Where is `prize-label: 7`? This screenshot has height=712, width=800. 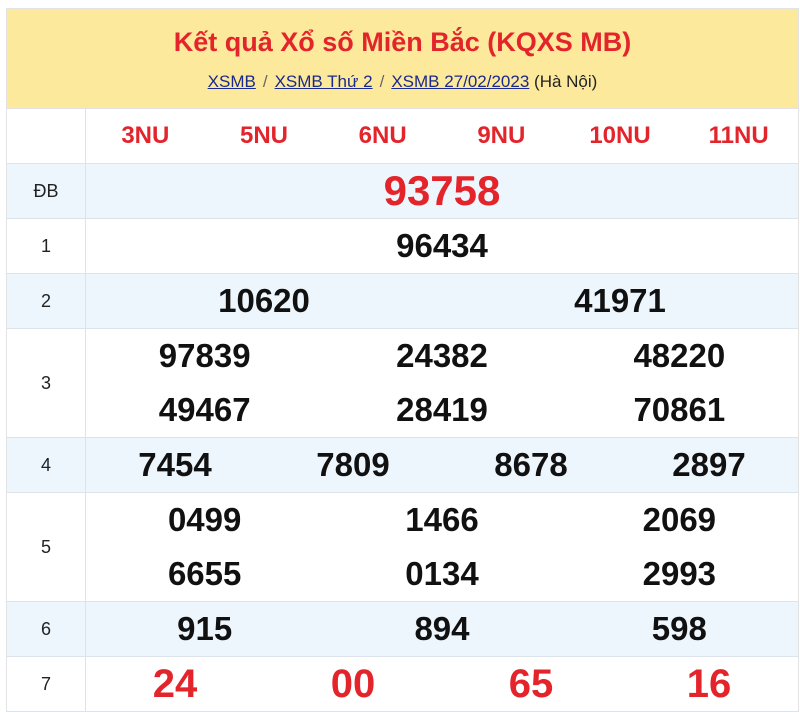
prize-label: 7 is located at coordinates (46, 684).